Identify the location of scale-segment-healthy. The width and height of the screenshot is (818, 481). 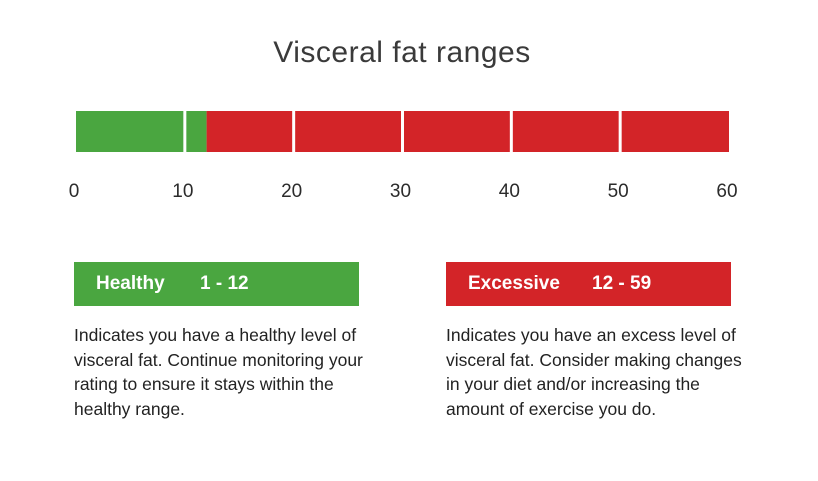
(141, 131).